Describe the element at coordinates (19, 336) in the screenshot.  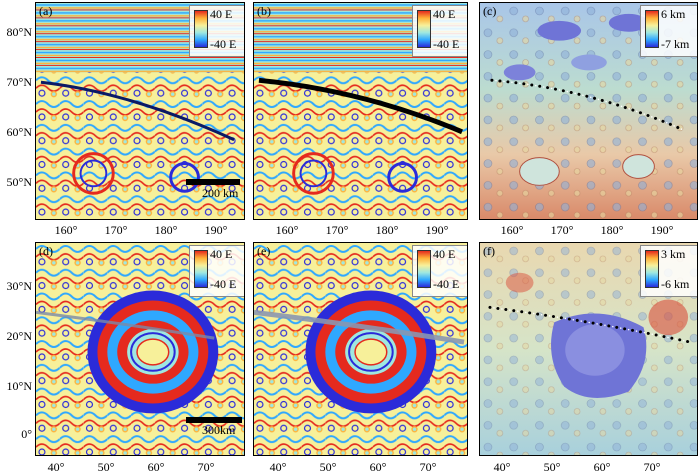
I see `lat-tick-20n: 20°N` at that location.